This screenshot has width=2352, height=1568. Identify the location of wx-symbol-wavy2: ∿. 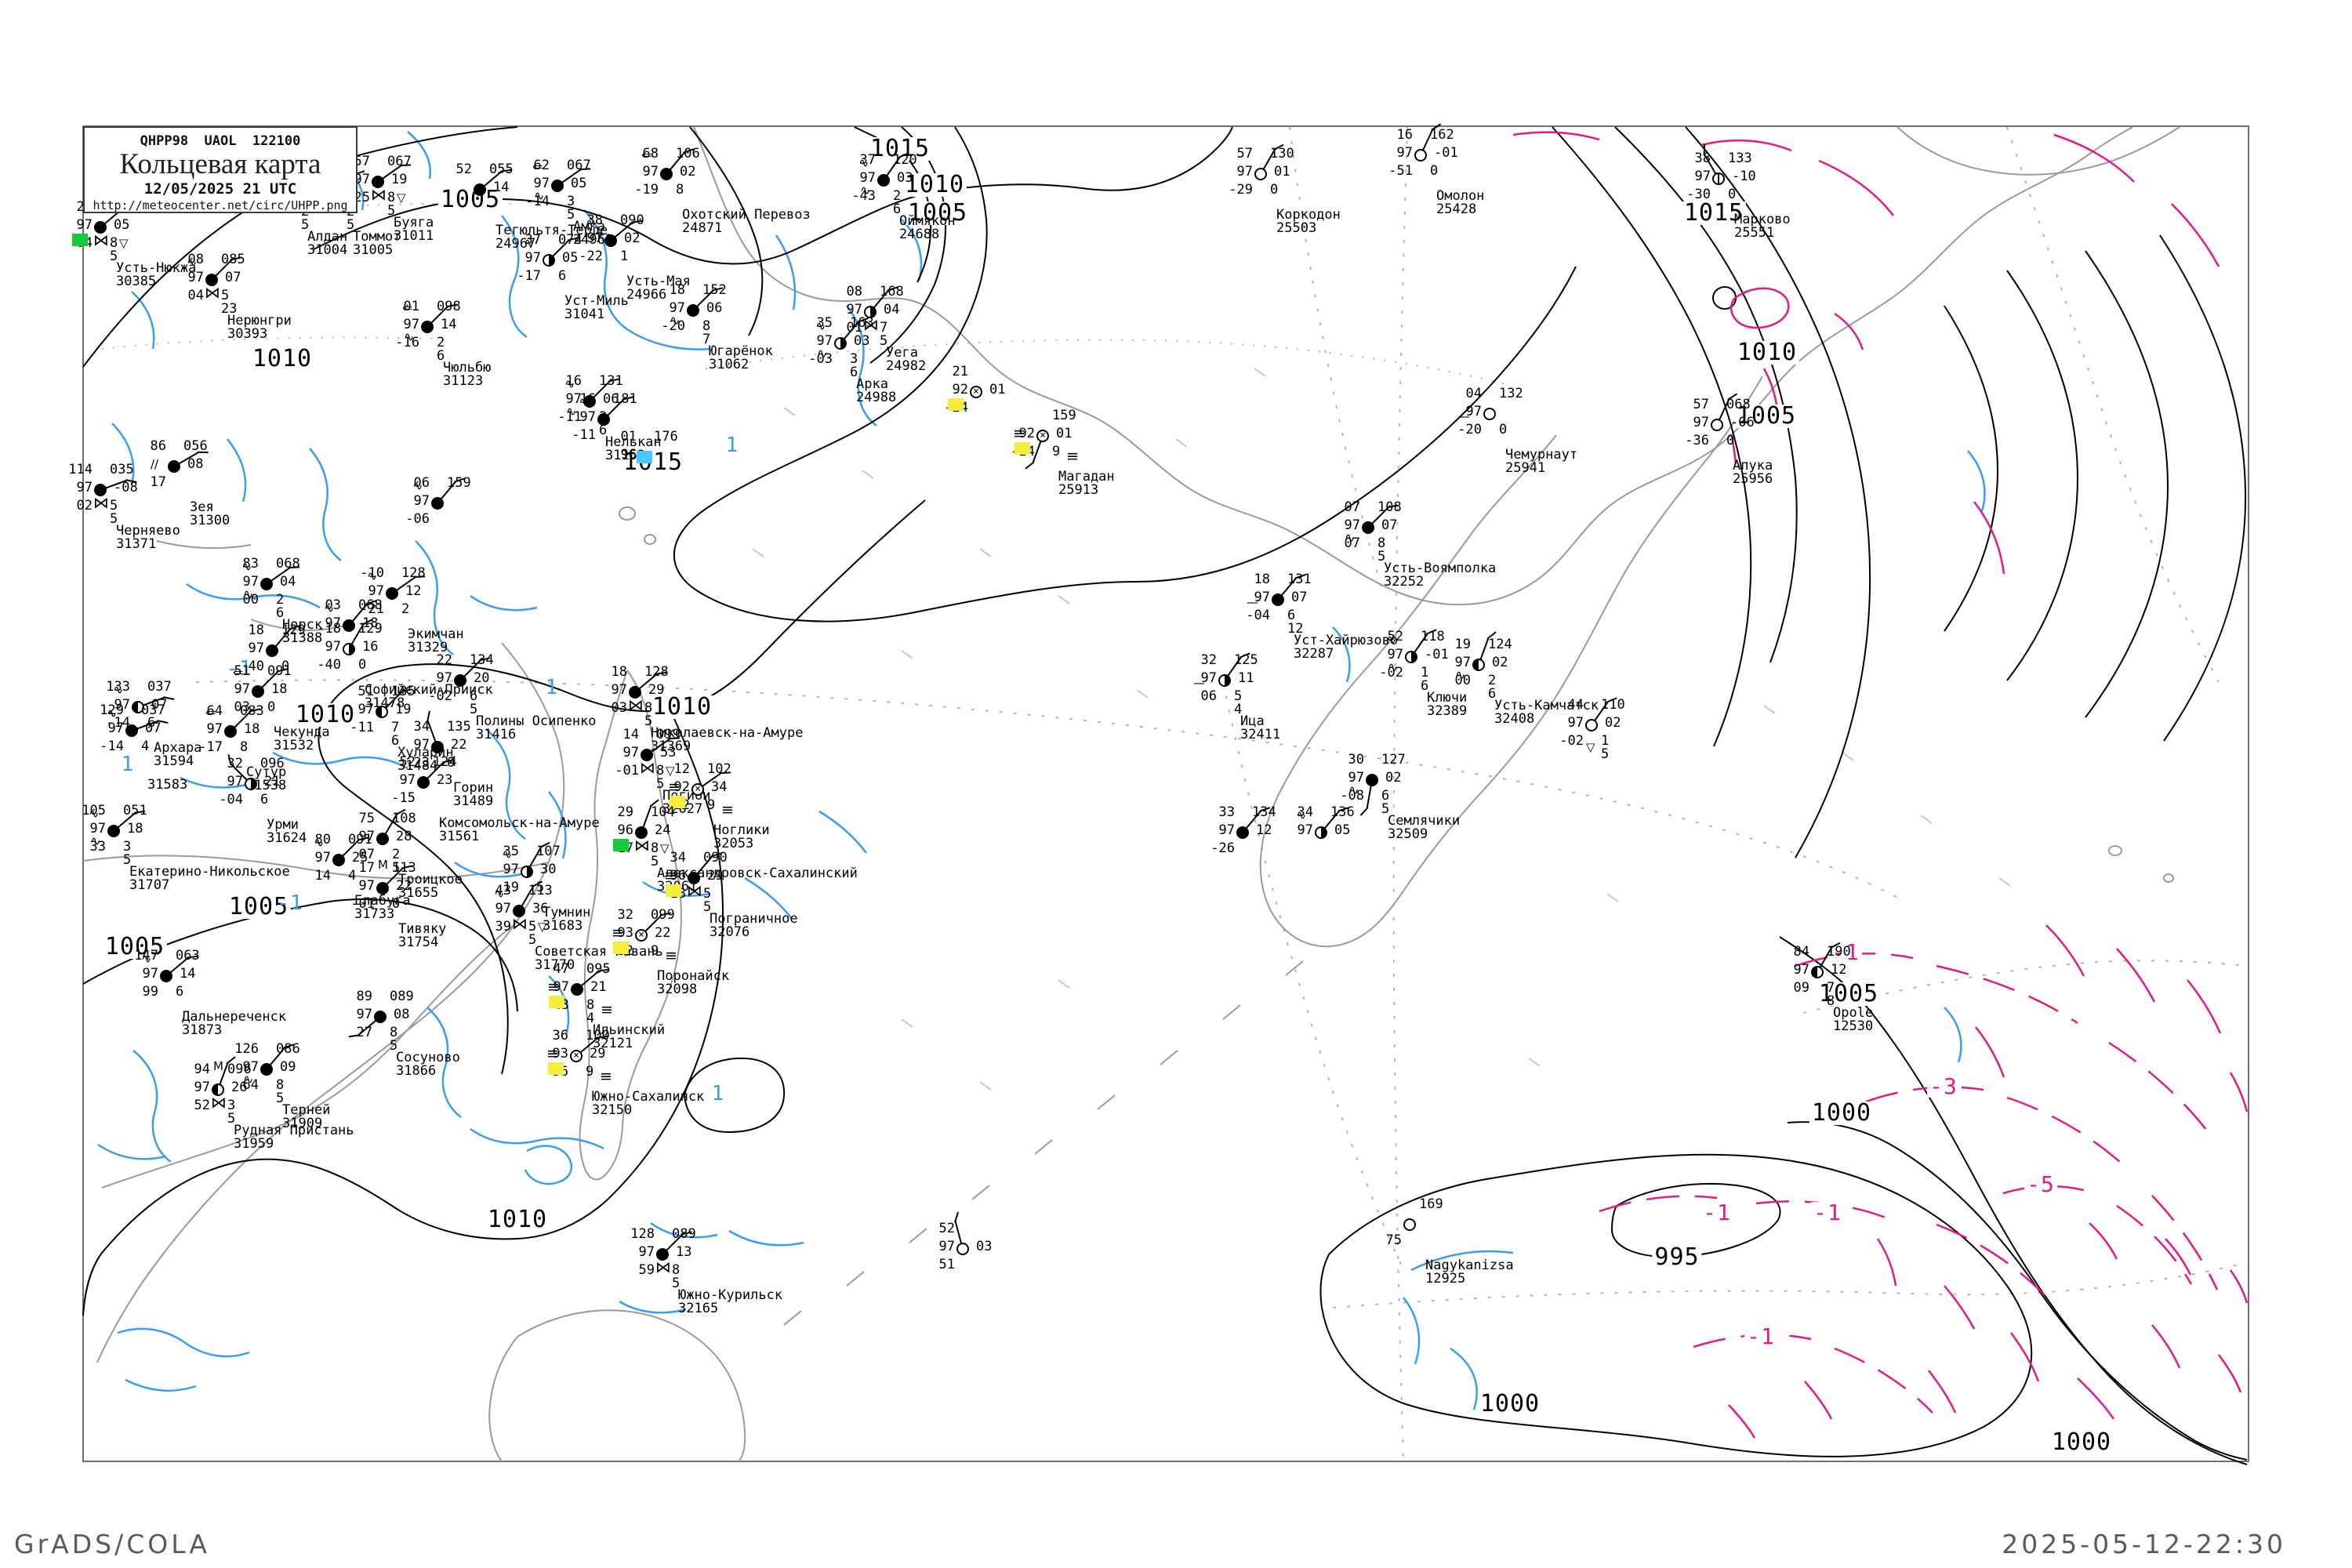
(539, 195).